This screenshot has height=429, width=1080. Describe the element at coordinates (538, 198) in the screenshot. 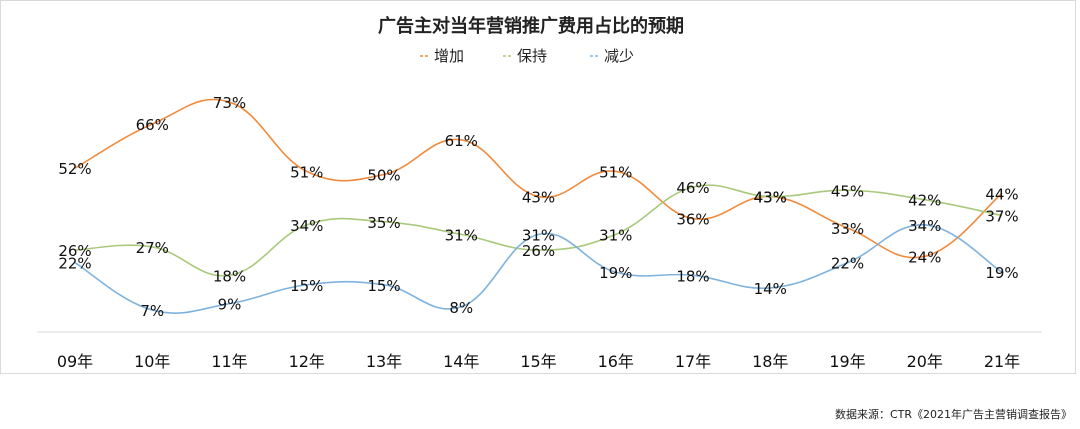

I see `data-label-s0-6: 43%` at that location.